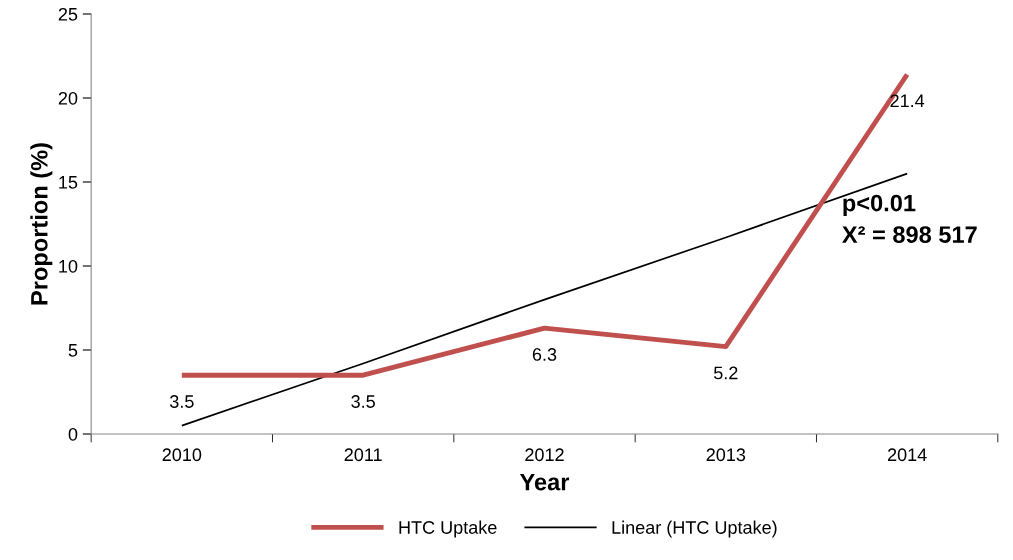 This screenshot has width=1013, height=560. Describe the element at coordinates (68, 182) in the screenshot. I see `y-tick-label: 15` at that location.